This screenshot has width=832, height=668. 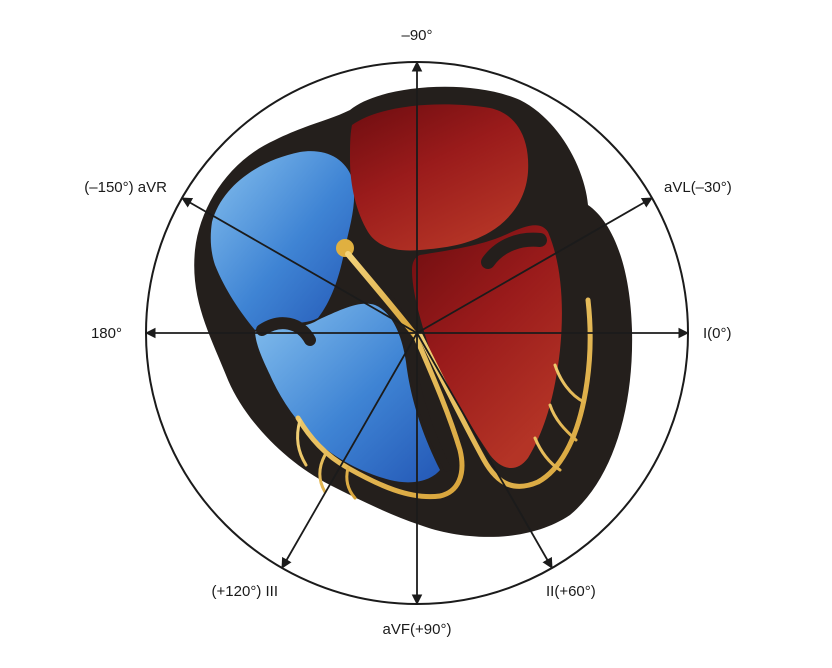 What do you see at coordinates (439, 177) in the screenshot?
I see `left-atrium` at bounding box center [439, 177].